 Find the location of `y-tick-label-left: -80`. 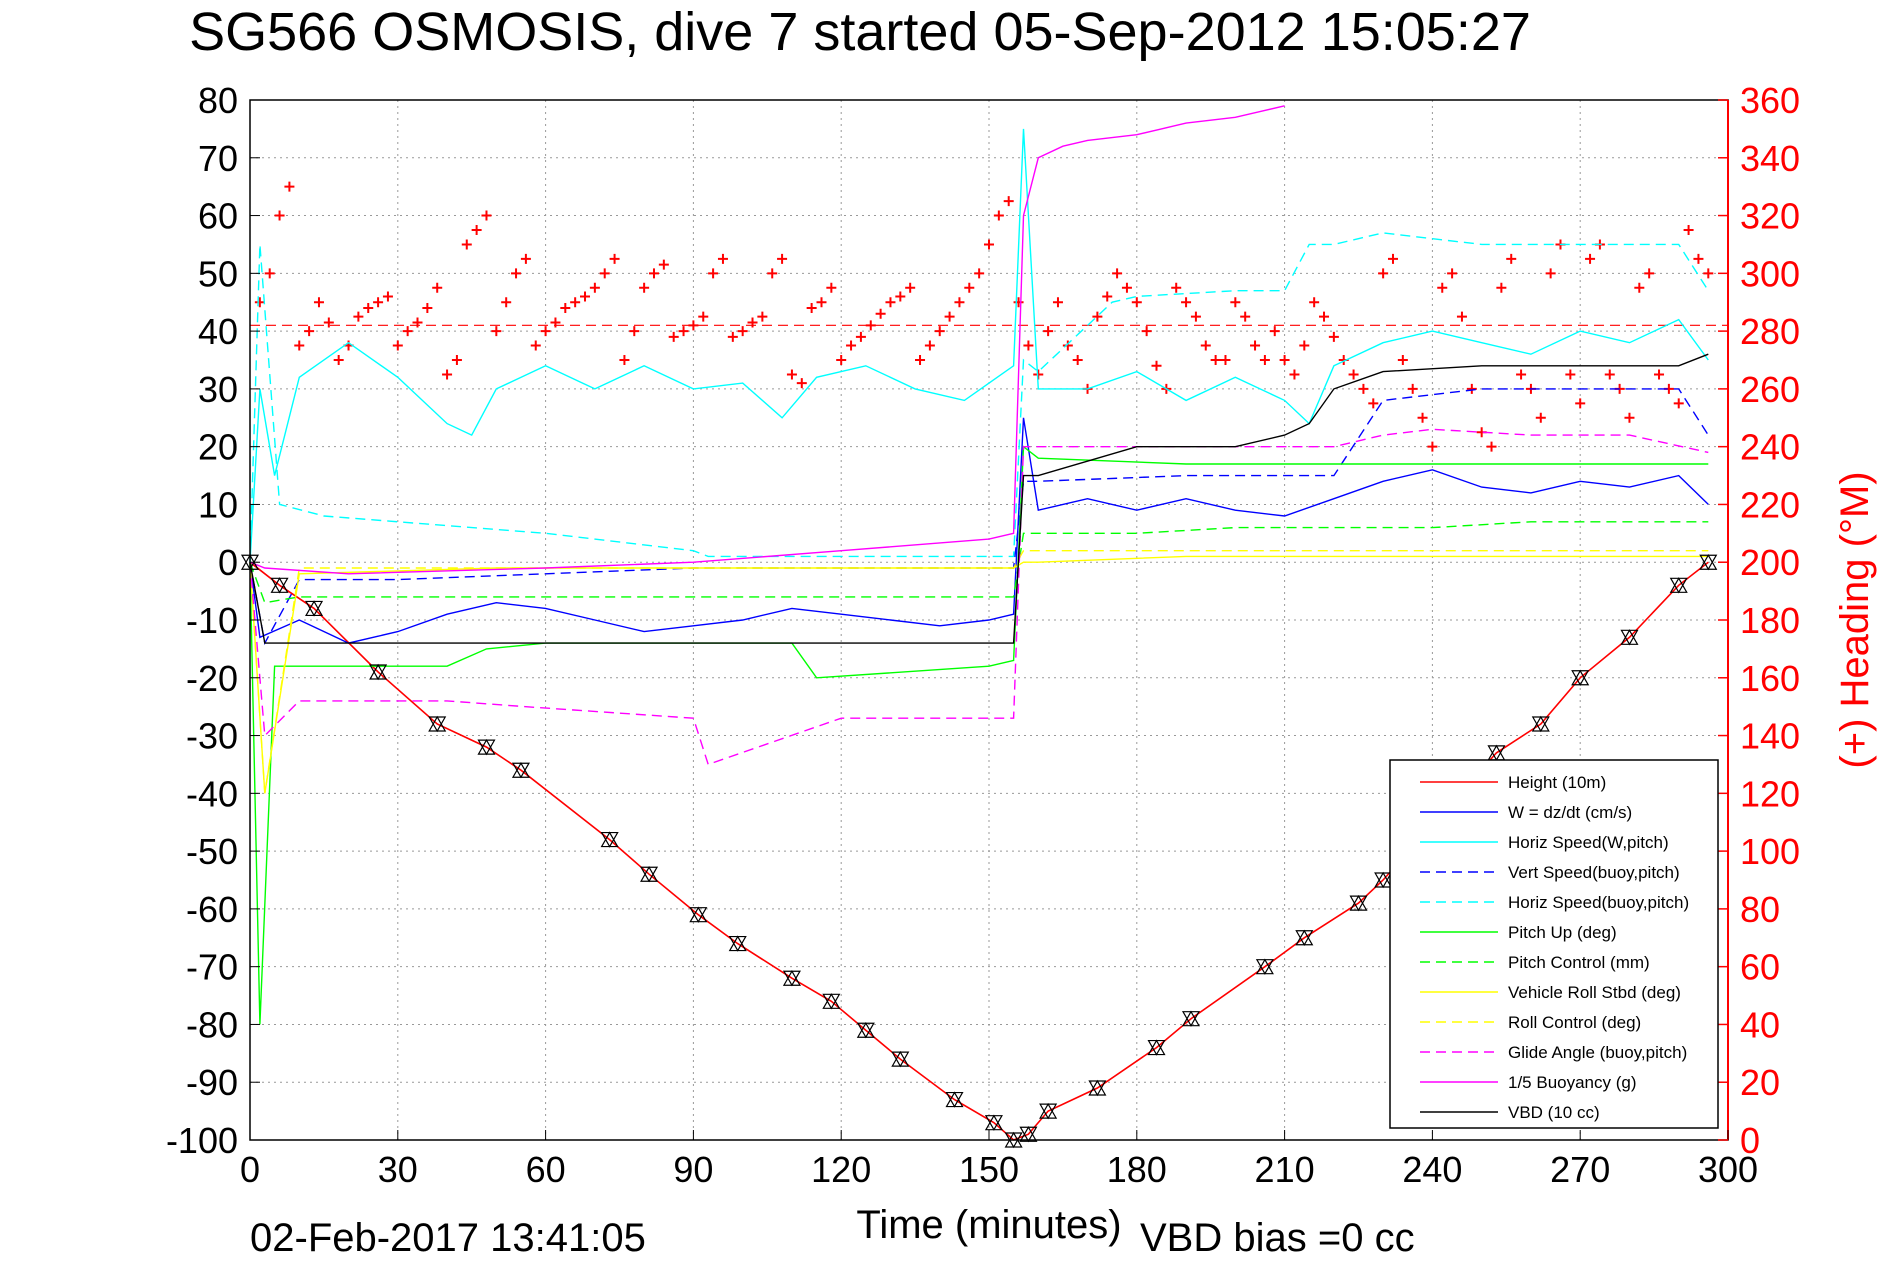

y-tick-label-left: -80 is located at coordinates (212, 1024).